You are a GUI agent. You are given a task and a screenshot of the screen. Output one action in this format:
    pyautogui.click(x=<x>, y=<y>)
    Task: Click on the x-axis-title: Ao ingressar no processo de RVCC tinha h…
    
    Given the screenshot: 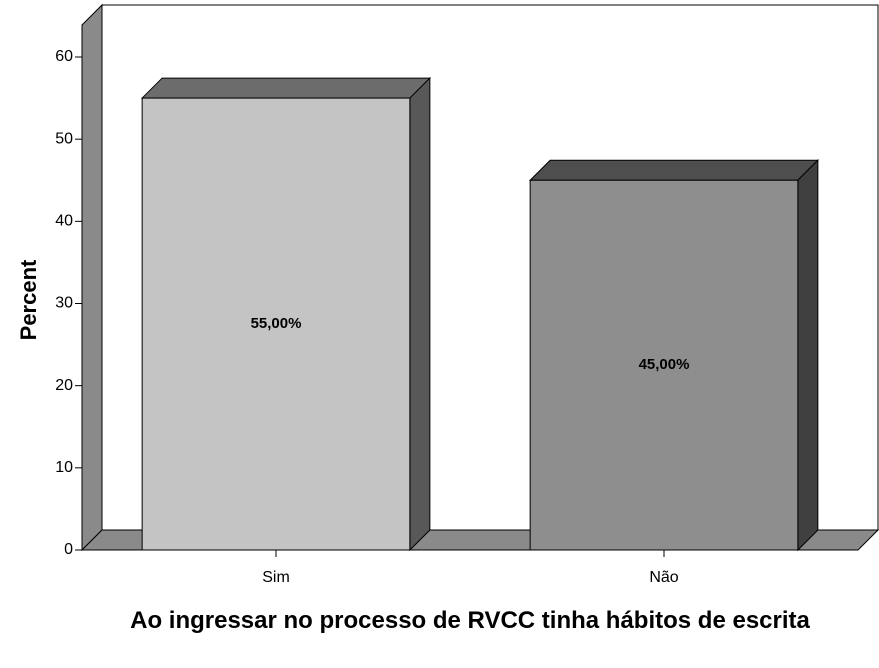 What is the action you would take?
    pyautogui.click(x=470, y=620)
    